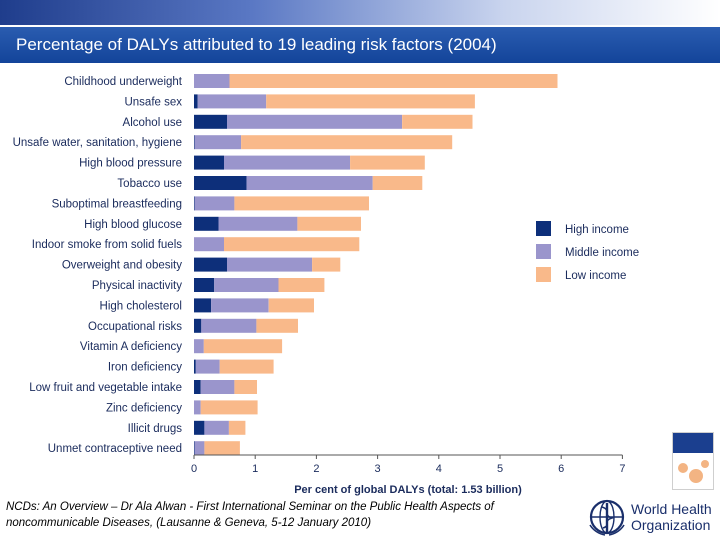 The width and height of the screenshot is (720, 540). Describe the element at coordinates (122, 266) in the screenshot. I see `category-label: Overweight and obesity` at that location.